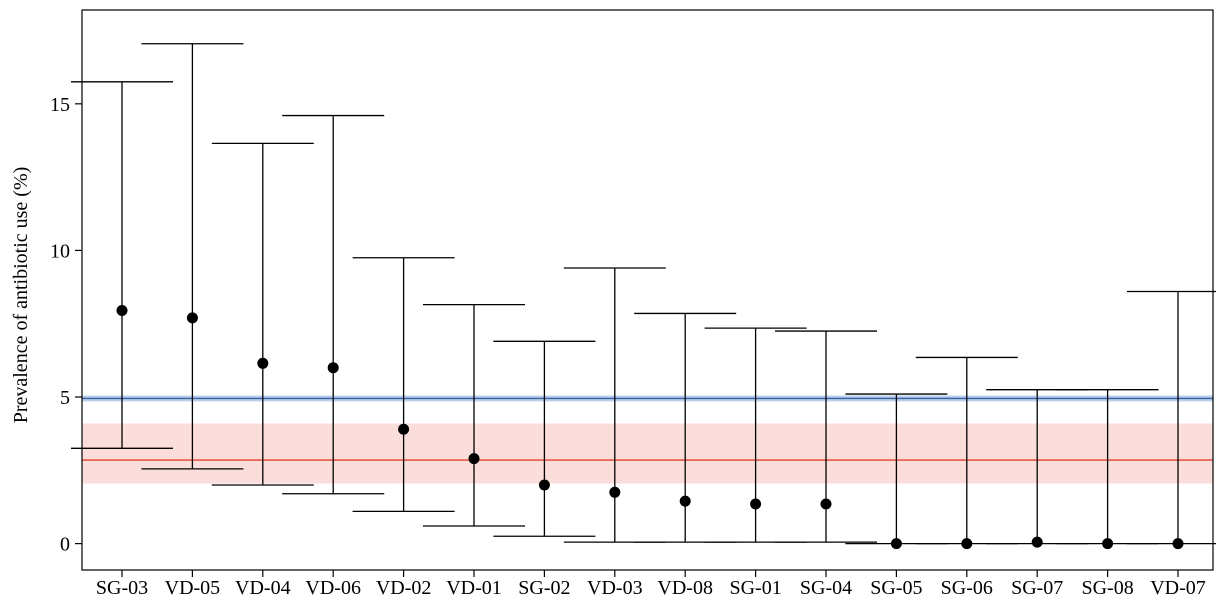 Image resolution: width=1216 pixels, height=596 pixels. What do you see at coordinates (755, 586) in the screenshot?
I see `x-tick-label: SG-01` at bounding box center [755, 586].